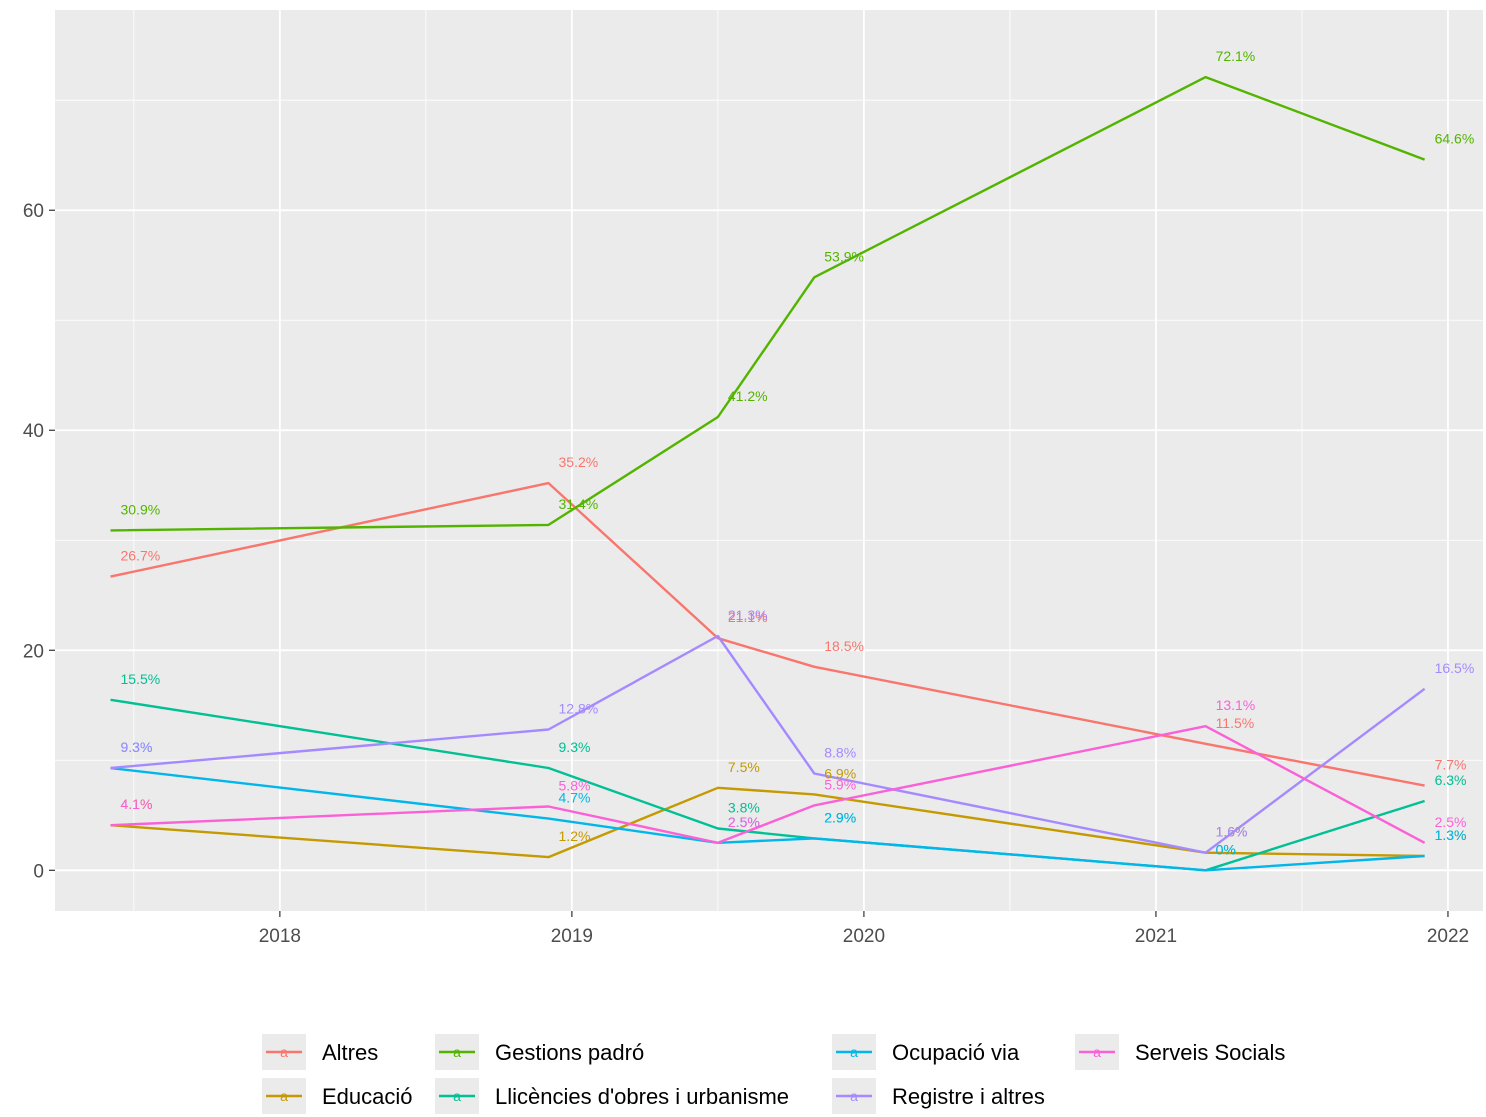  What do you see at coordinates (968, 1096) in the screenshot?
I see `legend-label: Registre i altres` at bounding box center [968, 1096].